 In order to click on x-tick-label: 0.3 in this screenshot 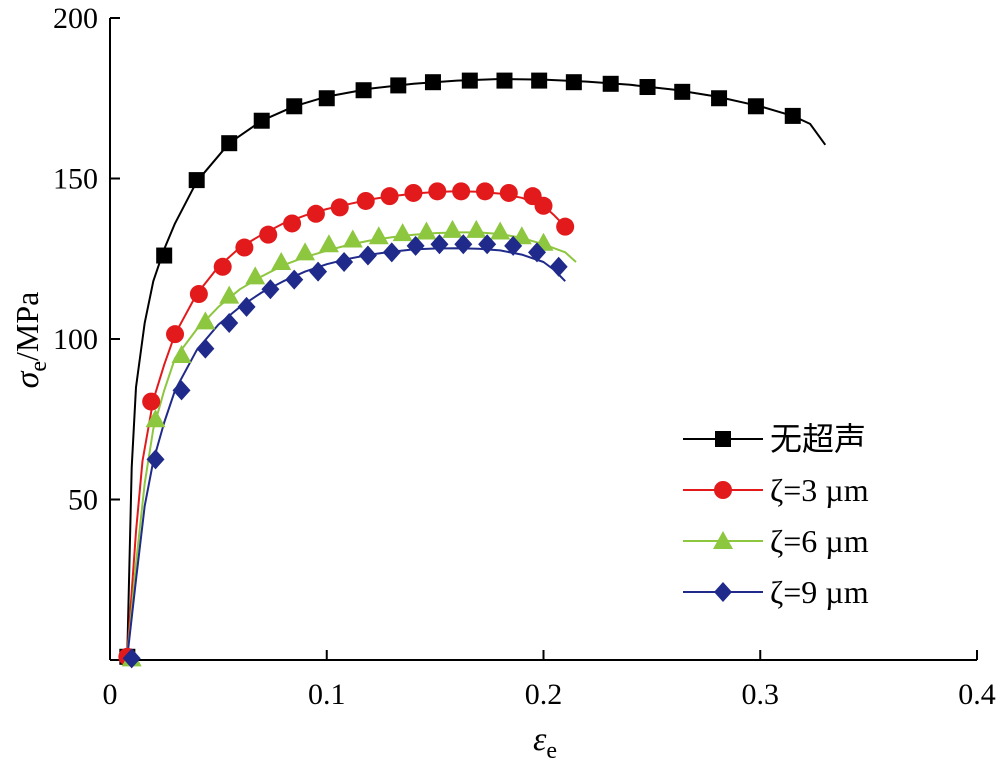, I will do `click(761, 694)`.